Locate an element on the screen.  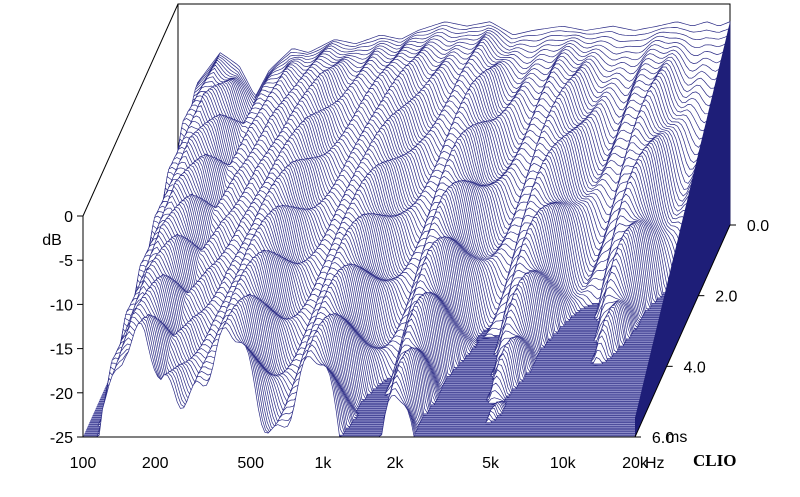
chart-side-wall is located at coordinates (682, 229).